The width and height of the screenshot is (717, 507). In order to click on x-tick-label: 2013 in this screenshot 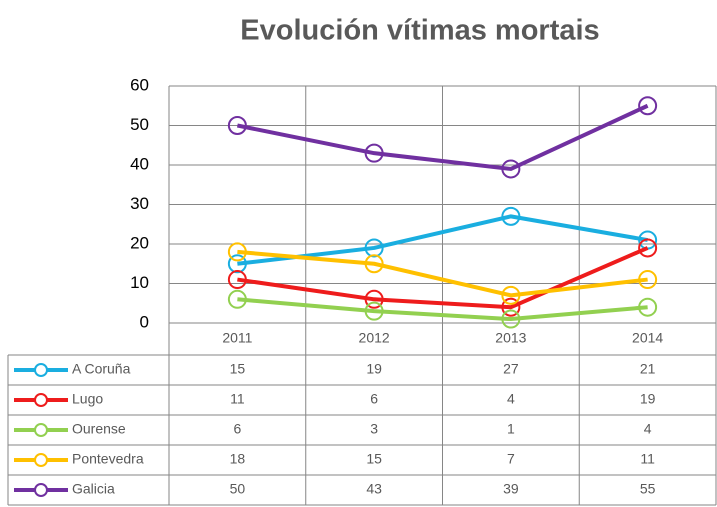, I will do `click(510, 338)`.